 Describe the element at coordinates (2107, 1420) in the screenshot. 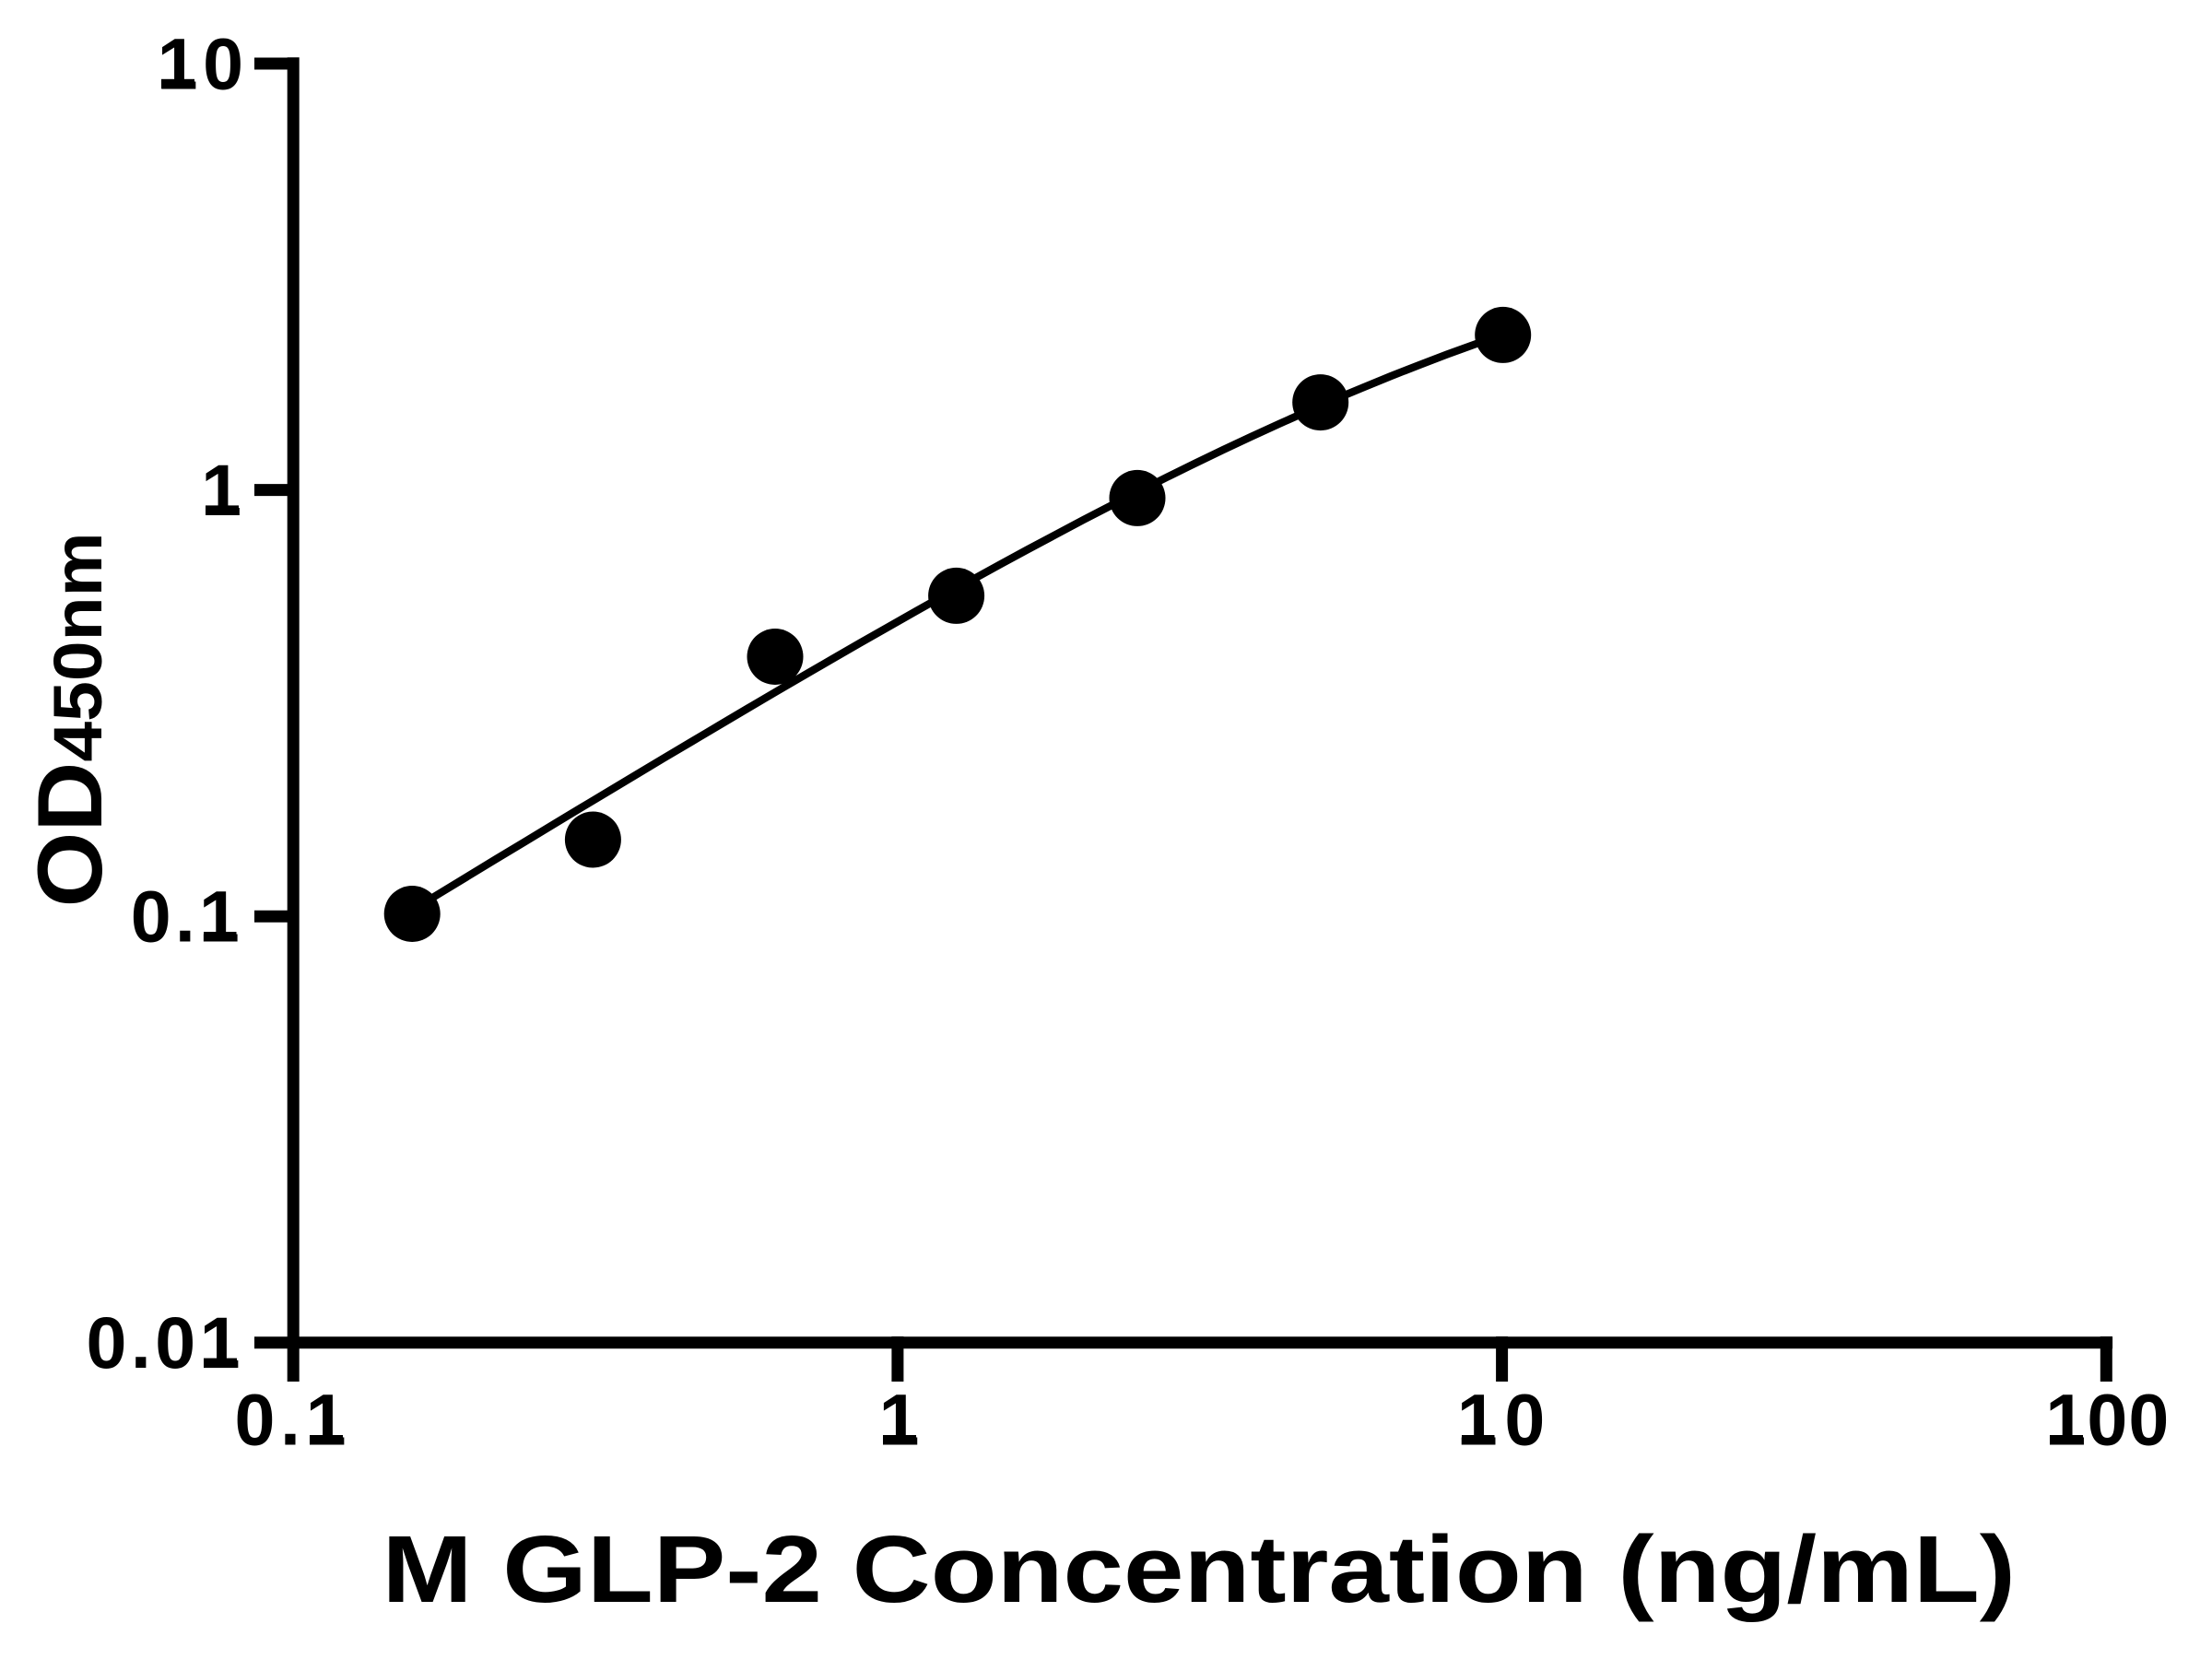

I see `svg-text: 100` at that location.